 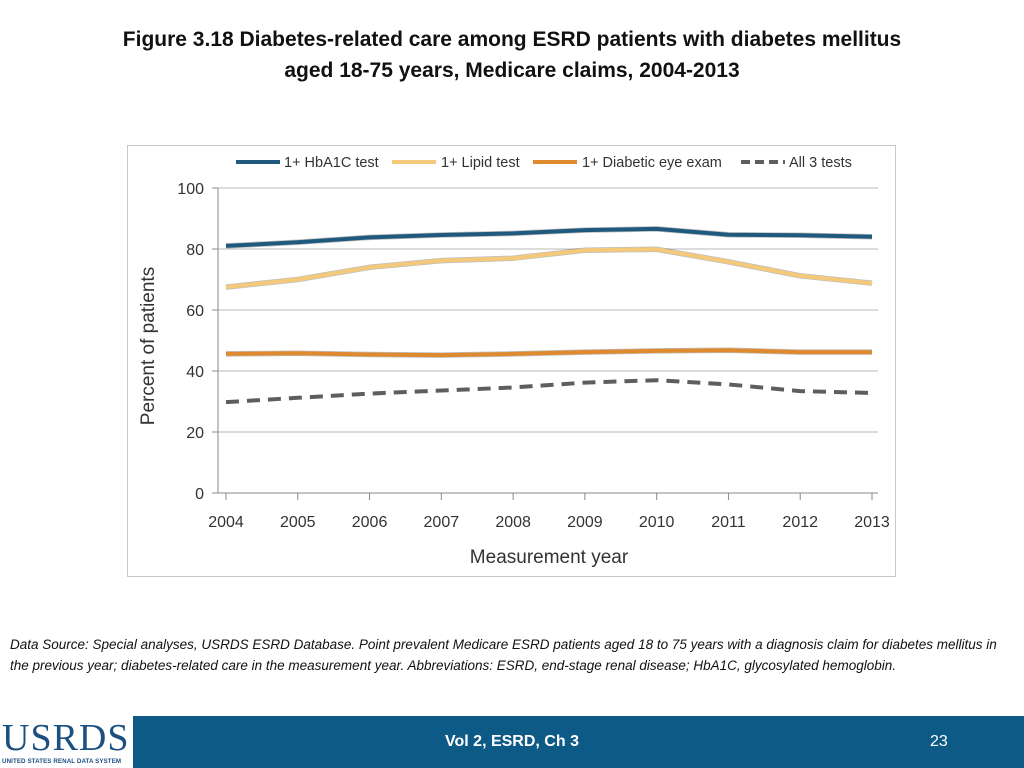 What do you see at coordinates (195, 372) in the screenshot?
I see `y-tick-label: 40` at bounding box center [195, 372].